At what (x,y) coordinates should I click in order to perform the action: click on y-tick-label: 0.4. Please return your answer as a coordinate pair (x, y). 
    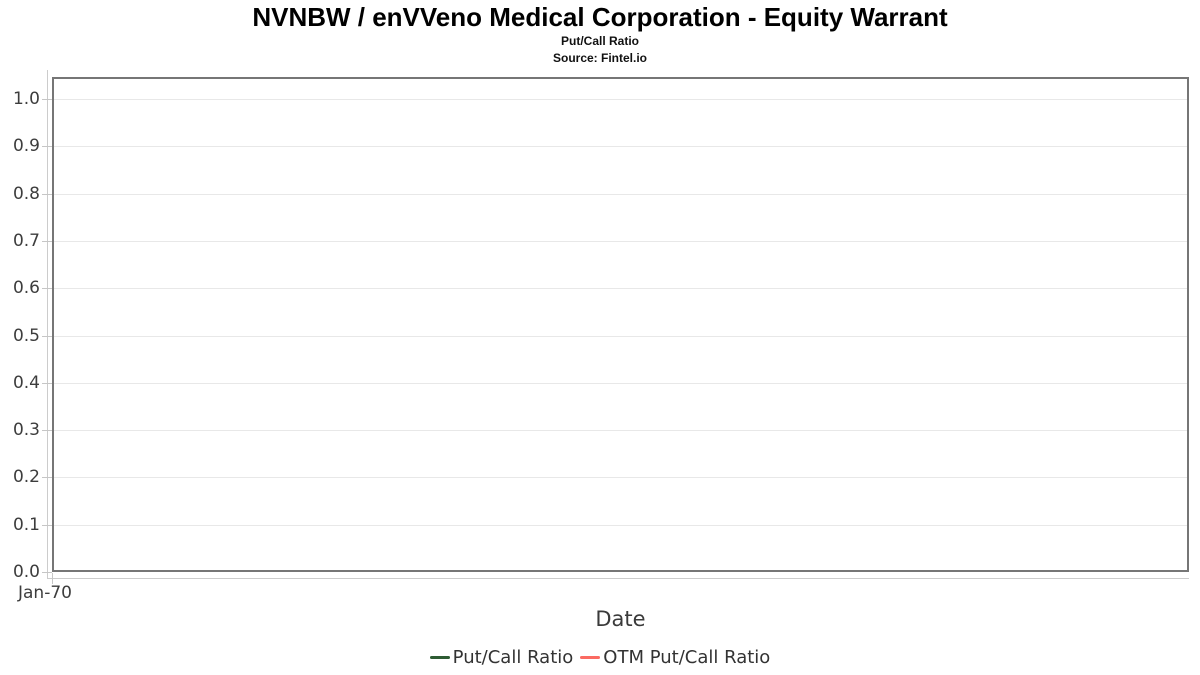
    Looking at the image, I should click on (26, 383).